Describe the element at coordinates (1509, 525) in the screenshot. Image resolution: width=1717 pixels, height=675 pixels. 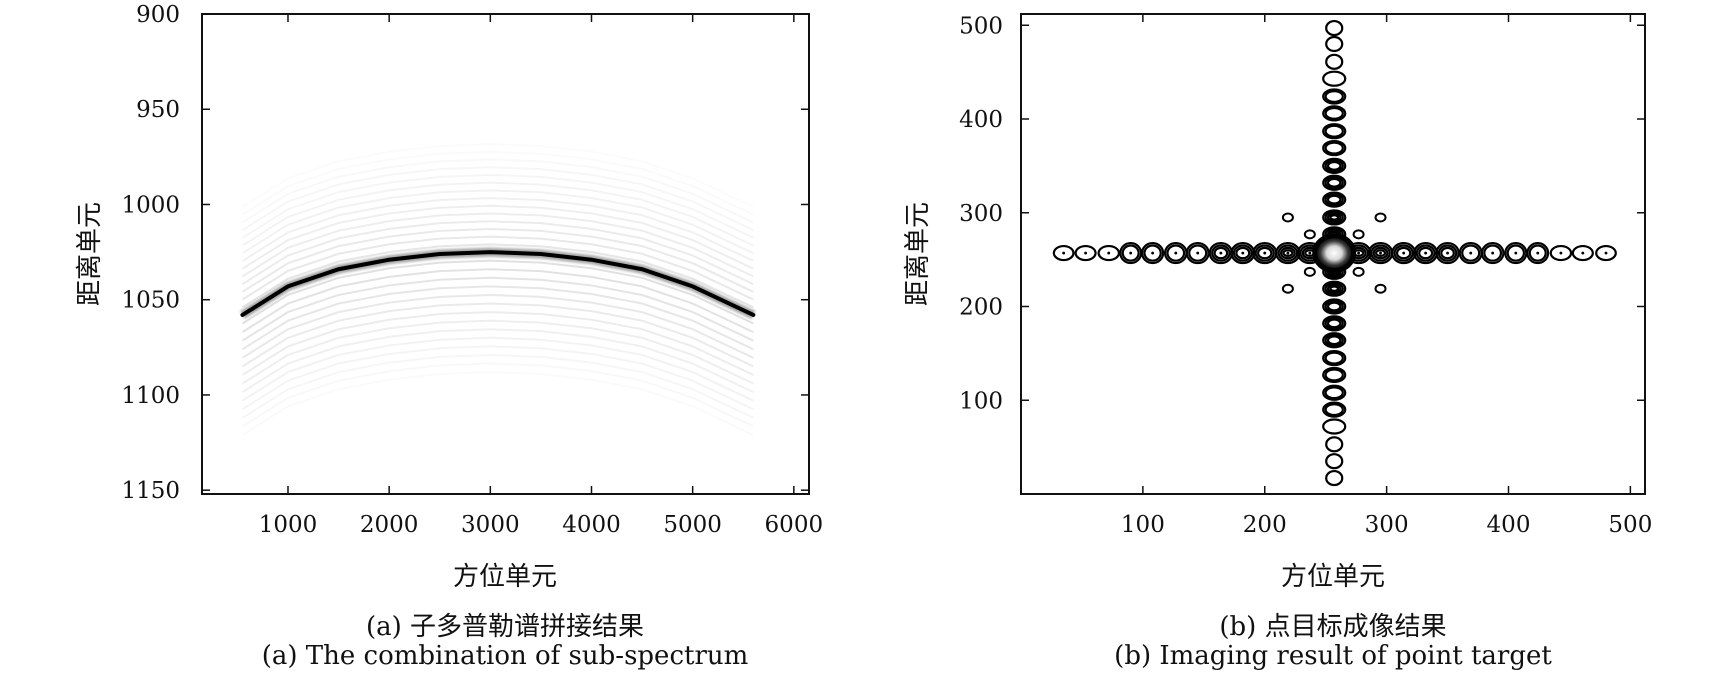
I see `x-tick-label: 400` at that location.